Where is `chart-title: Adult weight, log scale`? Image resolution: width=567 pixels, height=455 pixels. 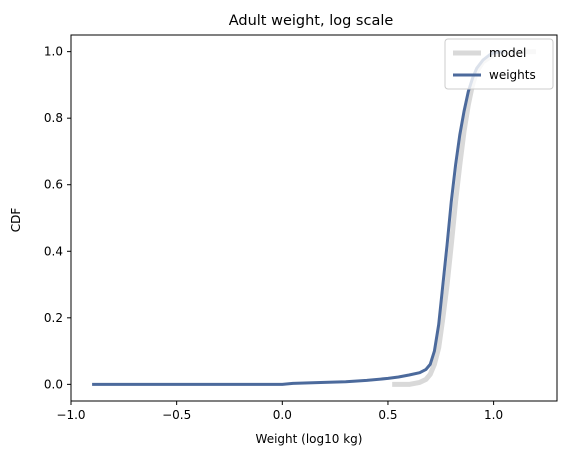 chart-title: Adult weight, log scale is located at coordinates (311, 21).